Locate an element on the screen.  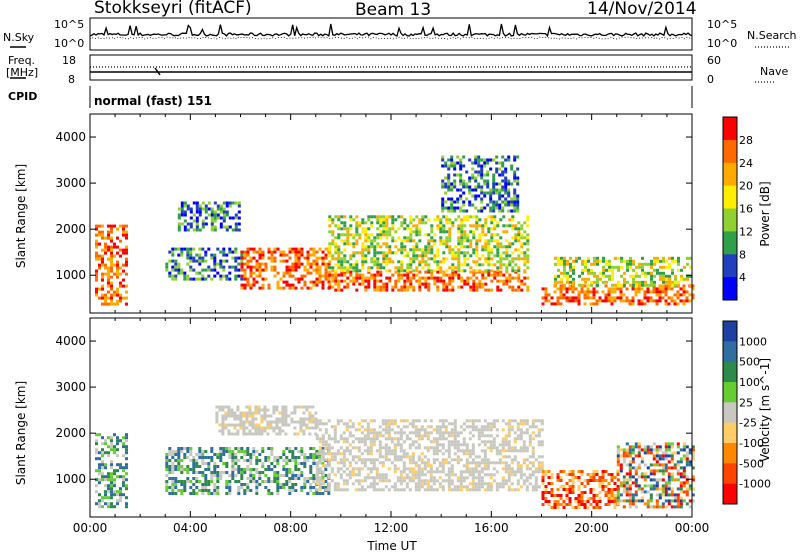
power-colorbar-swatch is located at coordinates (730, 174).